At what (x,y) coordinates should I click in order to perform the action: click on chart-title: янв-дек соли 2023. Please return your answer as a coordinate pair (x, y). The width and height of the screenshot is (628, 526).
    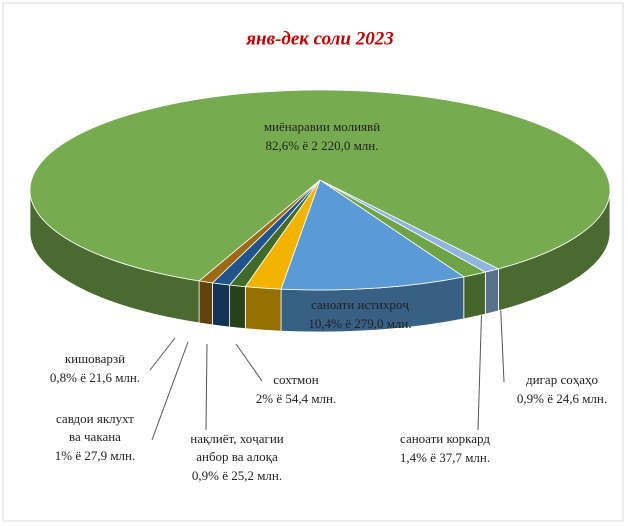
    Looking at the image, I should click on (319, 38).